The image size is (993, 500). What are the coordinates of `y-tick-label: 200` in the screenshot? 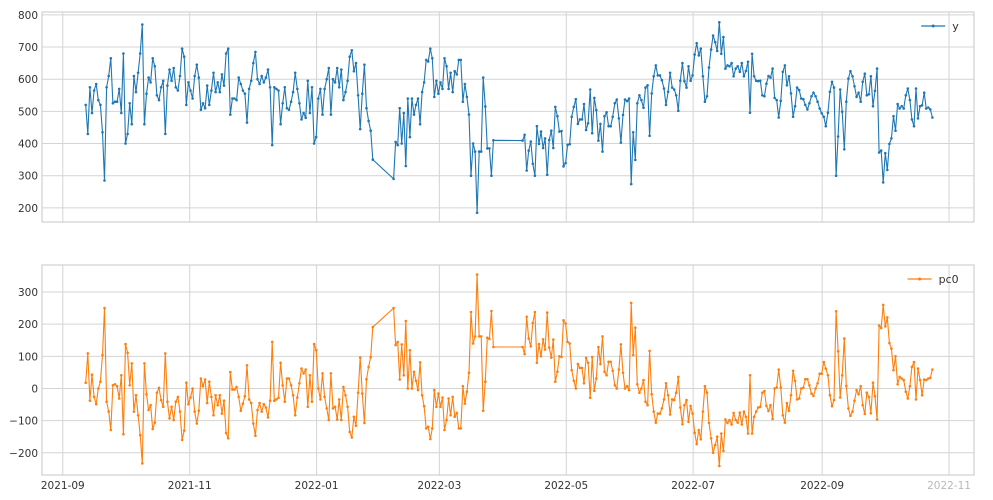 It's located at (28, 209).